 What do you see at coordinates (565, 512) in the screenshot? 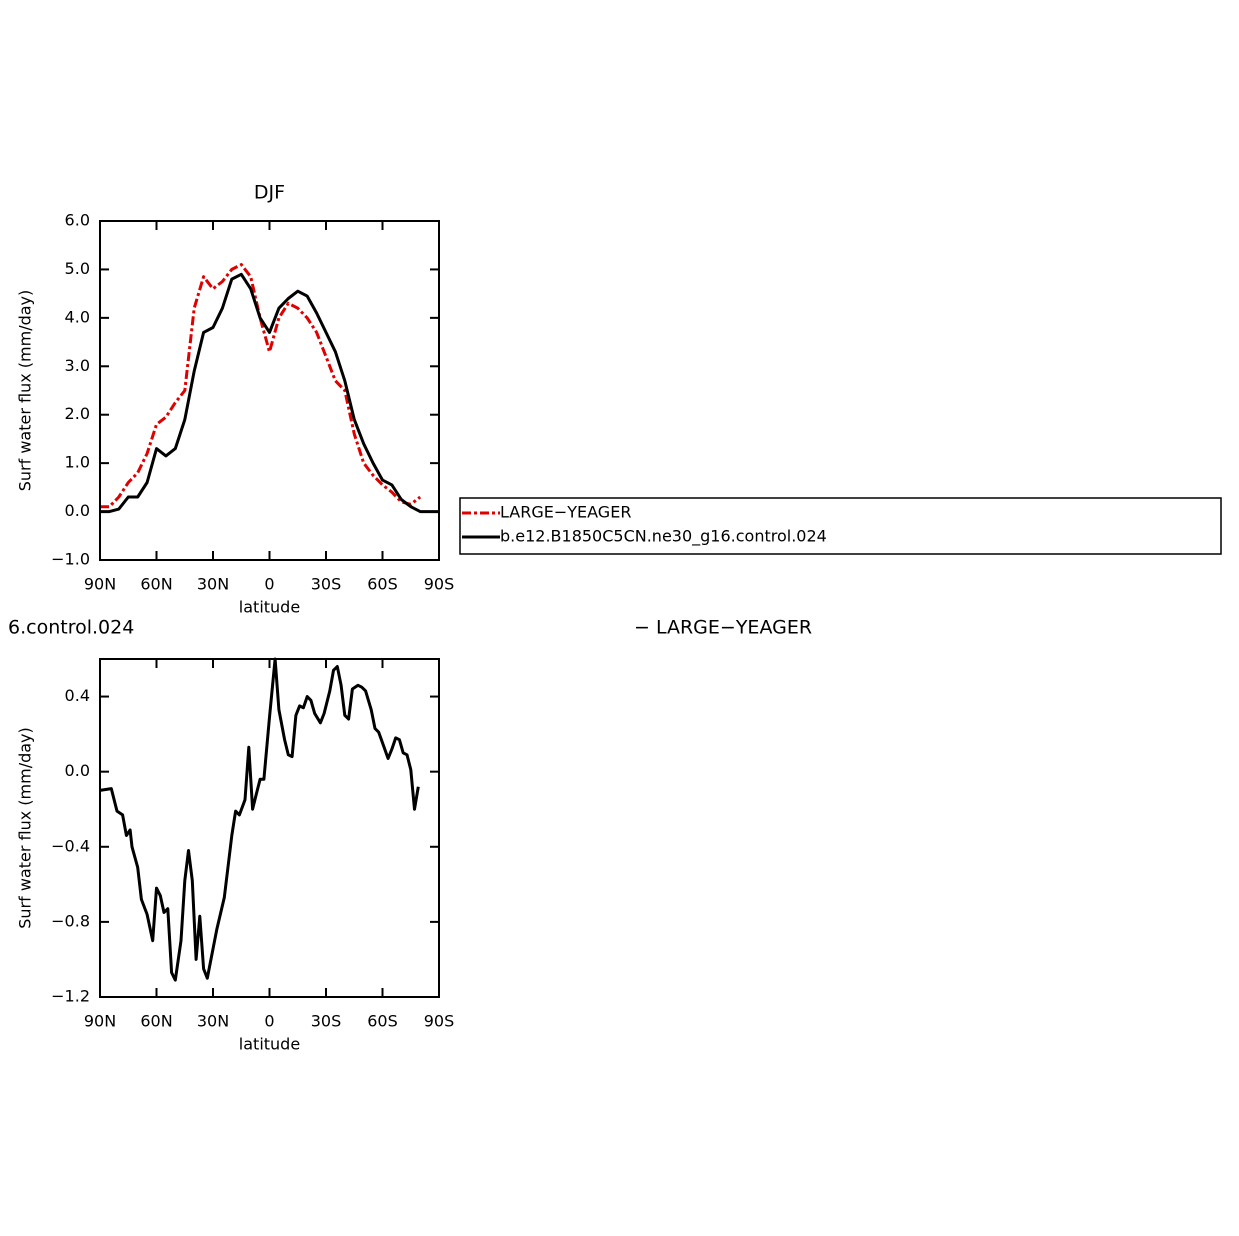
I see `legend-label: LARGE−YEAGER` at bounding box center [565, 512].